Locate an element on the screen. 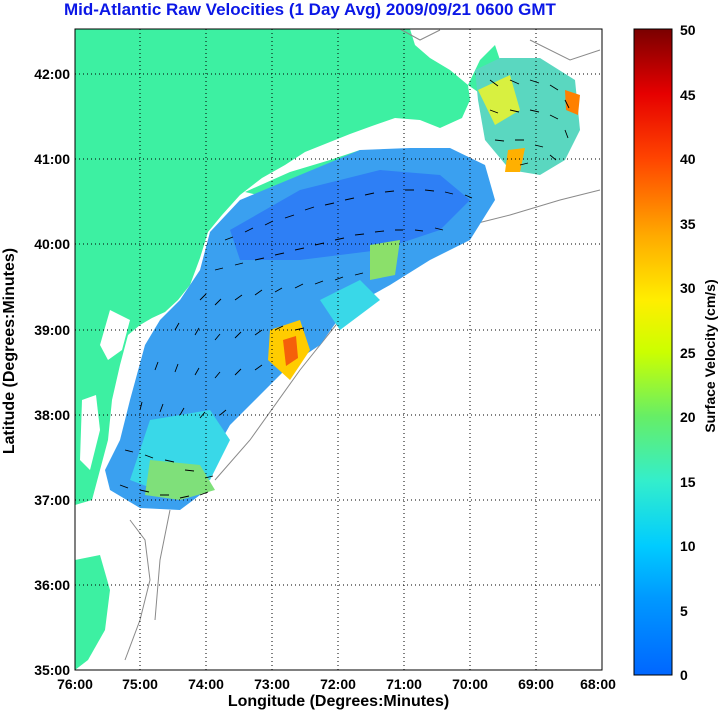 The width and height of the screenshot is (724, 714). colorbar-tick-label: 5 is located at coordinates (684, 611).